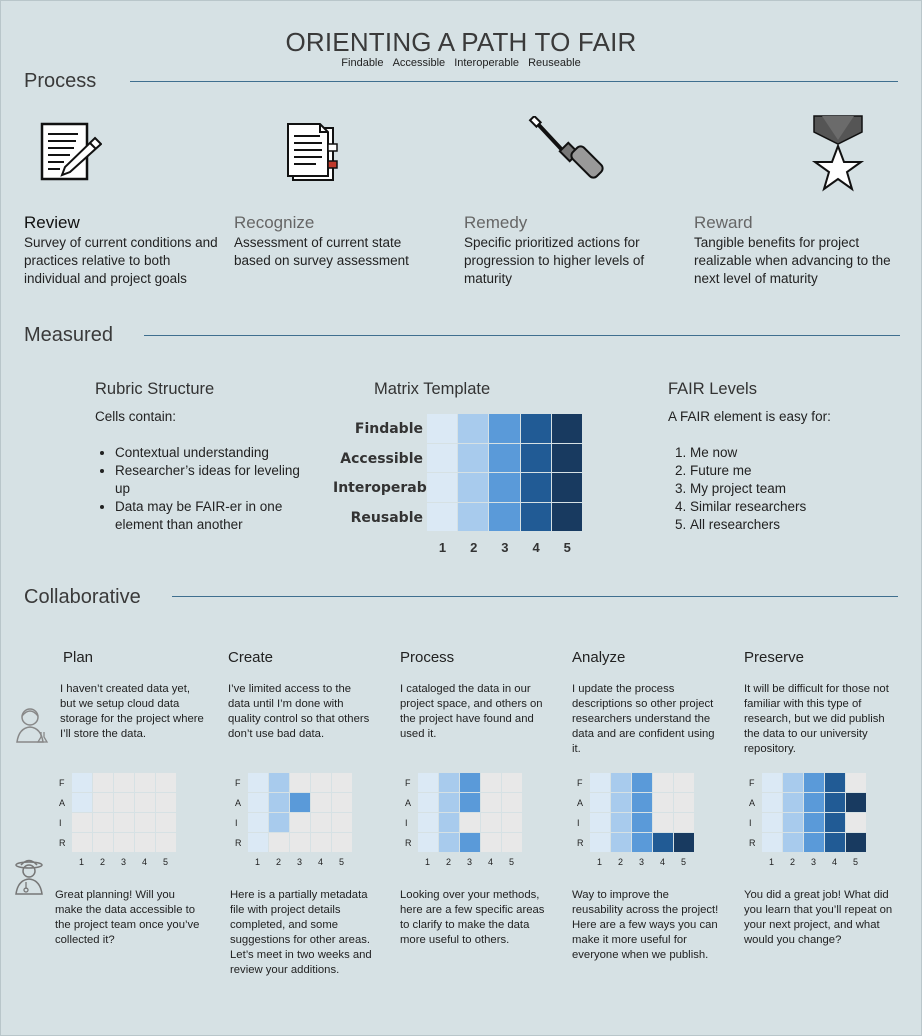 This screenshot has width=922, height=1036. Describe the element at coordinates (461, 42) in the screenshot. I see `page-title: ORIENTING A PATH TO FAIR` at that location.